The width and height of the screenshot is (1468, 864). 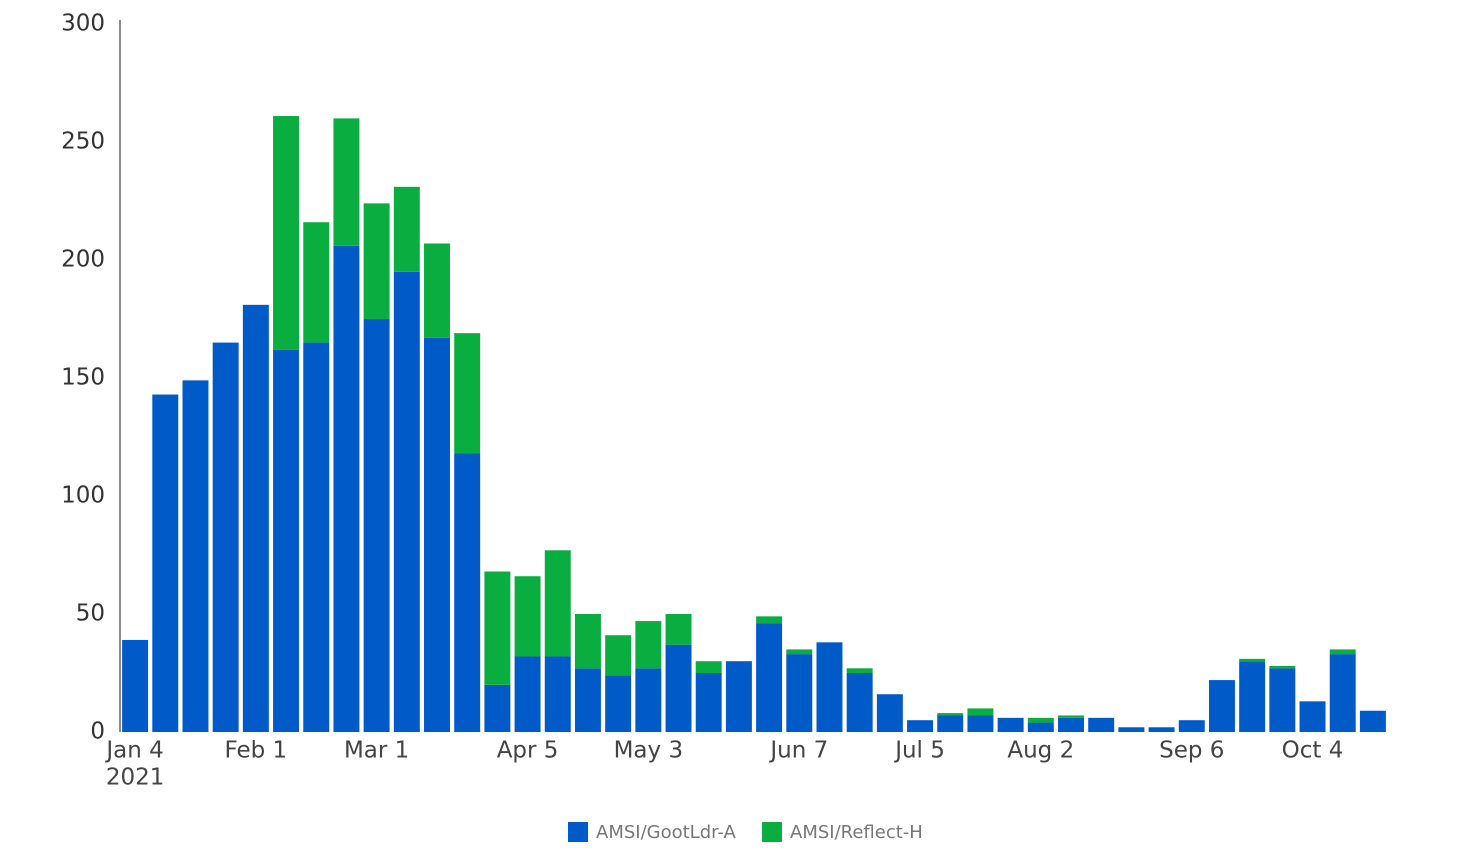 What do you see at coordinates (83, 24) in the screenshot?
I see `y-tick-label: 300` at bounding box center [83, 24].